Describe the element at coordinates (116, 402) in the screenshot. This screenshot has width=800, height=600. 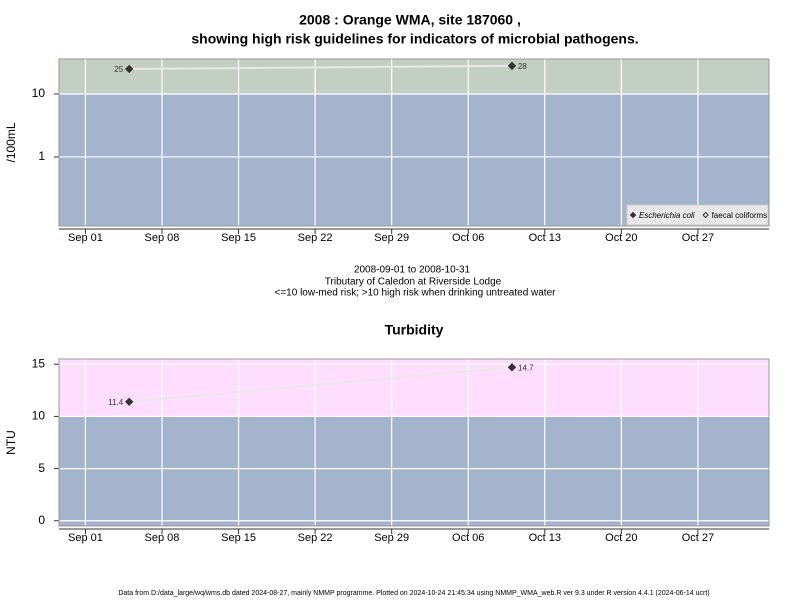
I see `data-label: 11.4` at that location.